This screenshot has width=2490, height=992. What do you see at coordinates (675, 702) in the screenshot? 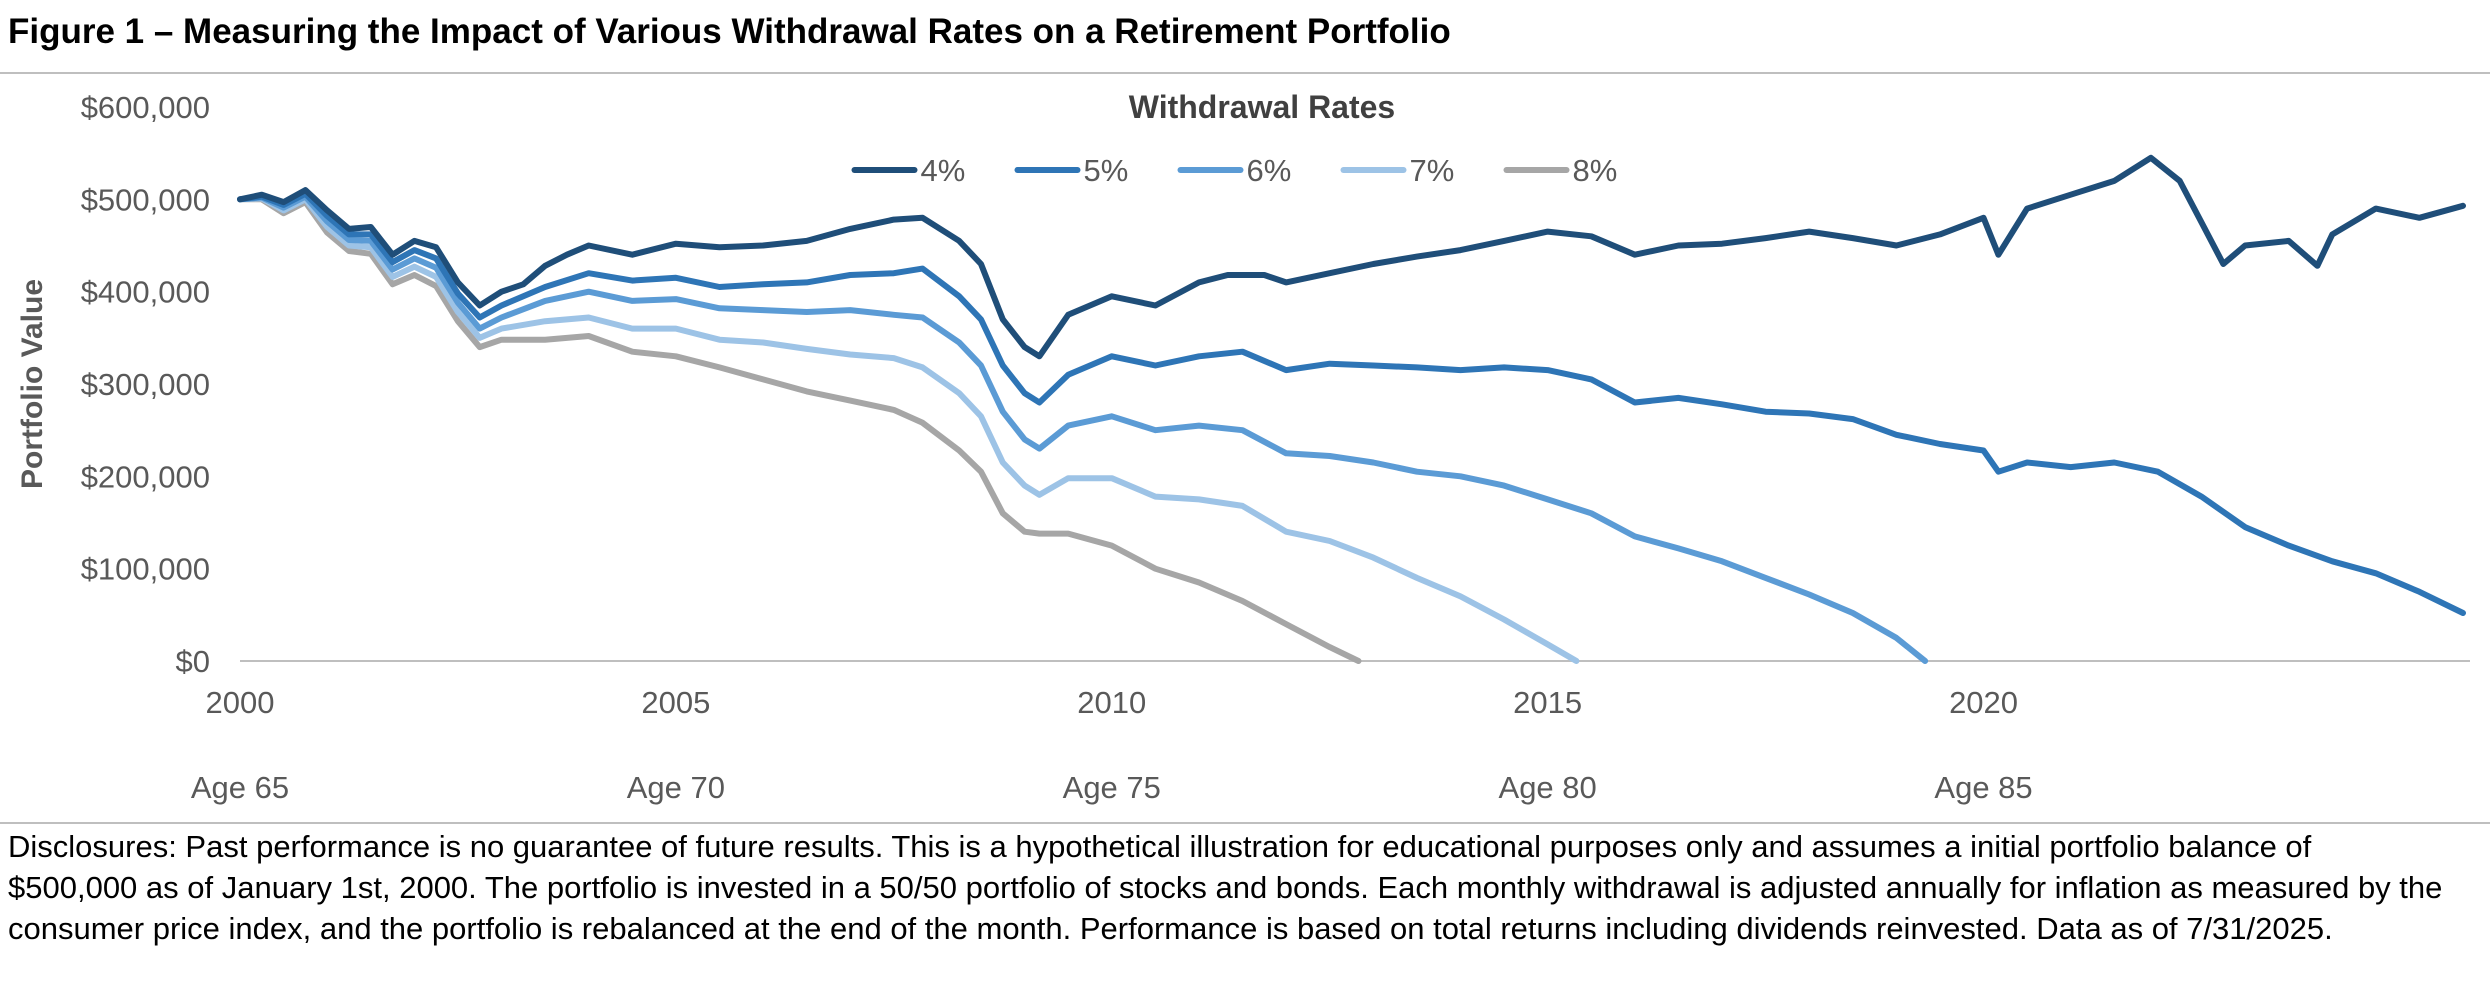
I see `x-tick-label: 2005` at bounding box center [675, 702].